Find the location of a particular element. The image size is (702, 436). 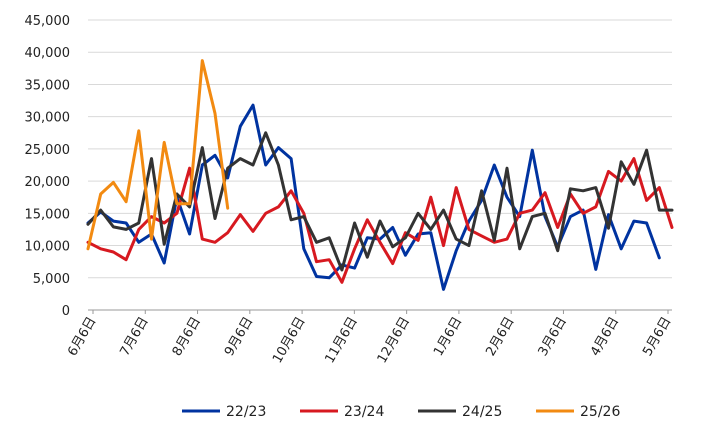

x-tick-label: 11月6日 is located at coordinates (341, 341).